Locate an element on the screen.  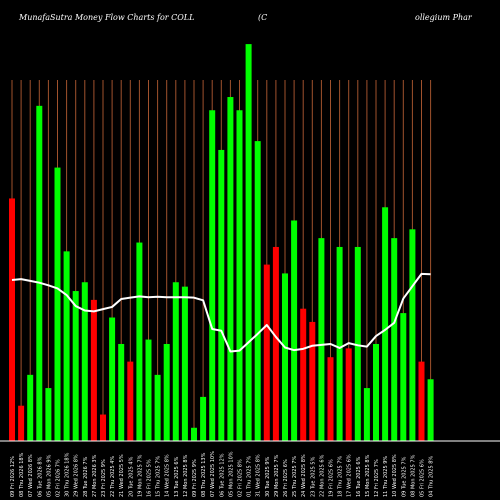
x-tick-label: 18 Thu 2025 7% is located at coordinates (341, 476).